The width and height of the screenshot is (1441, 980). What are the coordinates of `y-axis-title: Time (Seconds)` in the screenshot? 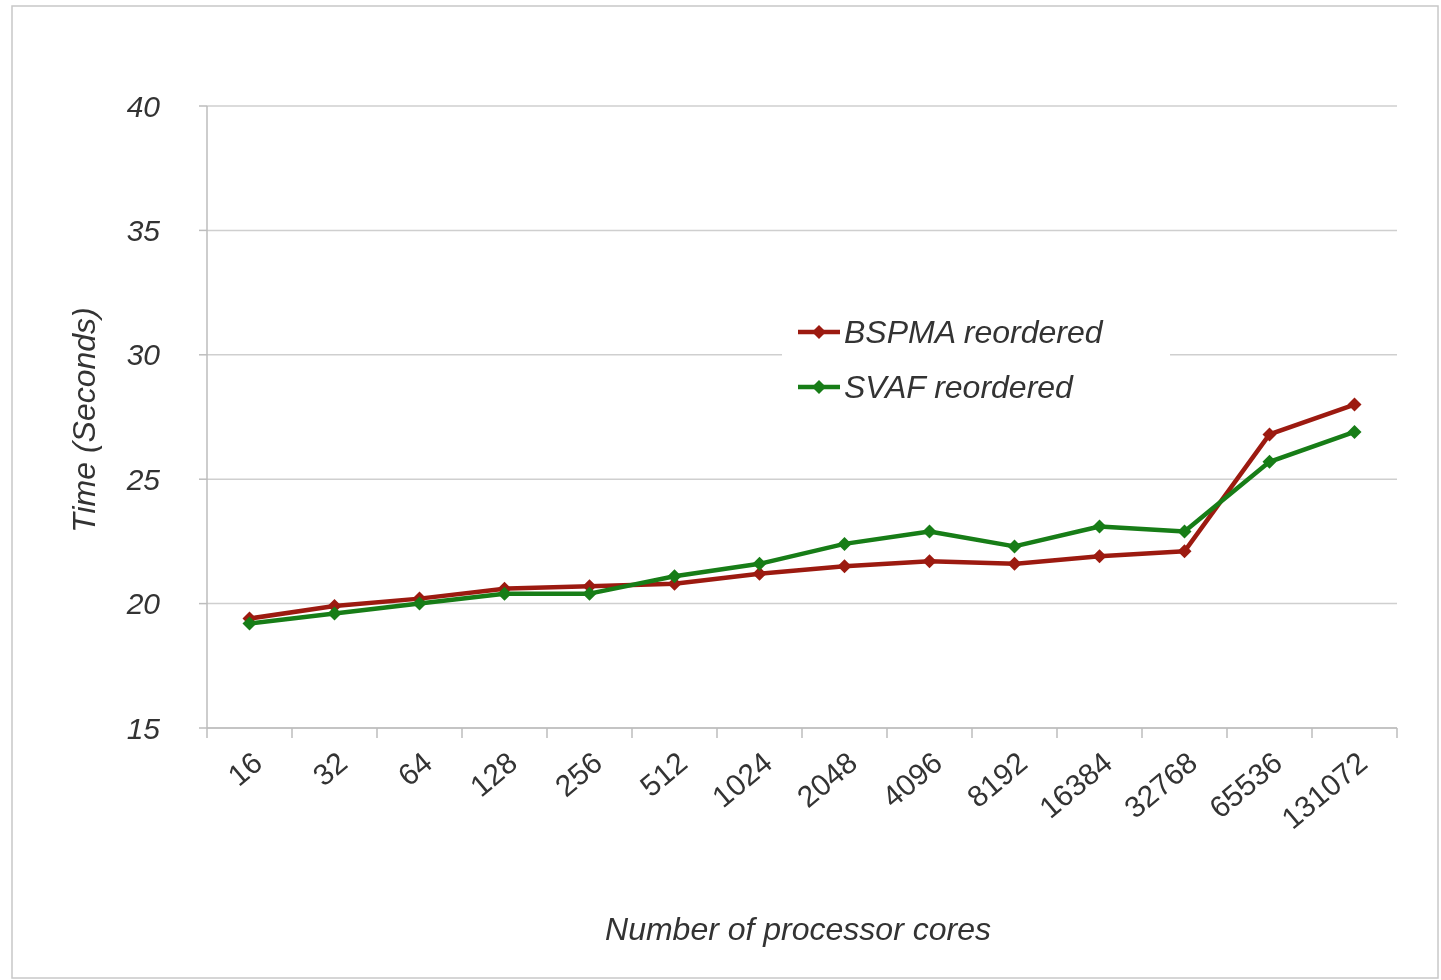 It's located at (84, 420).